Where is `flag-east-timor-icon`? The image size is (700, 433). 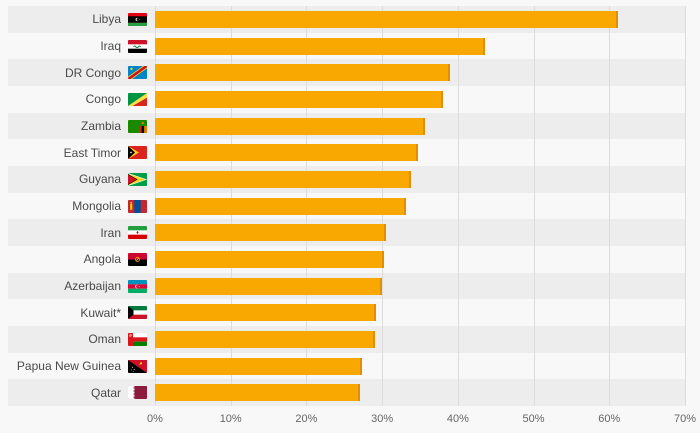
flag-east-timor-icon is located at coordinates (137, 153).